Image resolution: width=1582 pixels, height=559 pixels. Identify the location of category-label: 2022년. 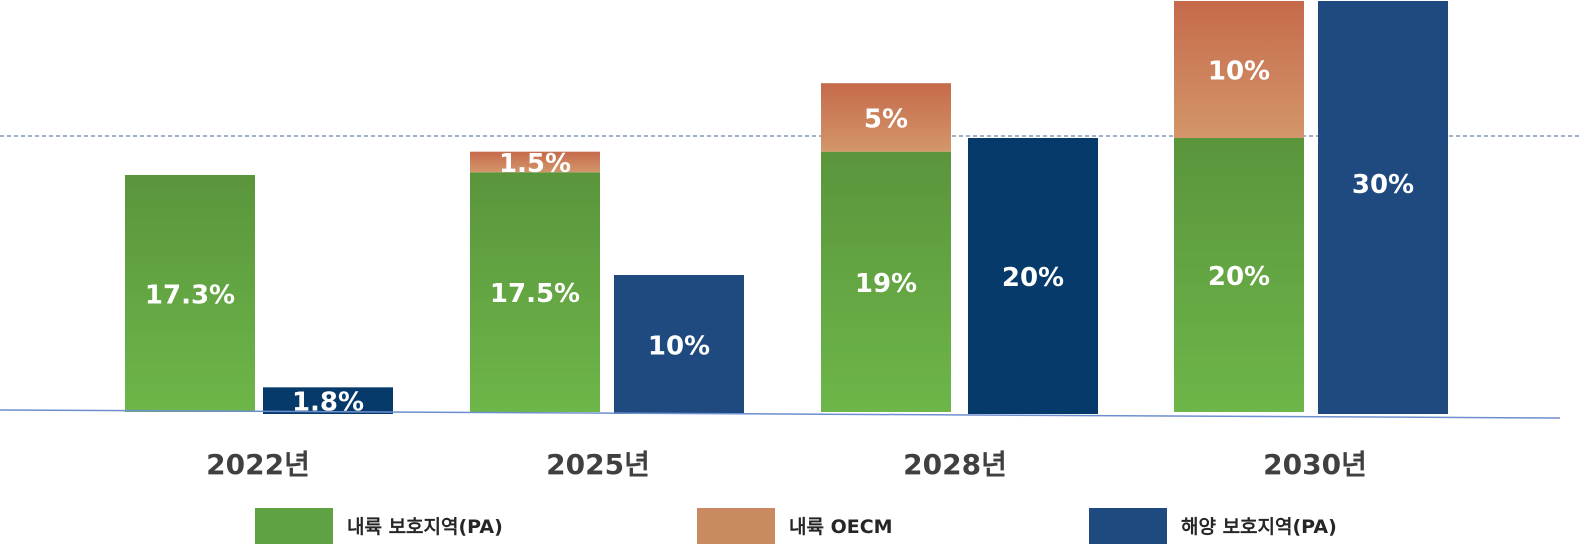
(258, 464).